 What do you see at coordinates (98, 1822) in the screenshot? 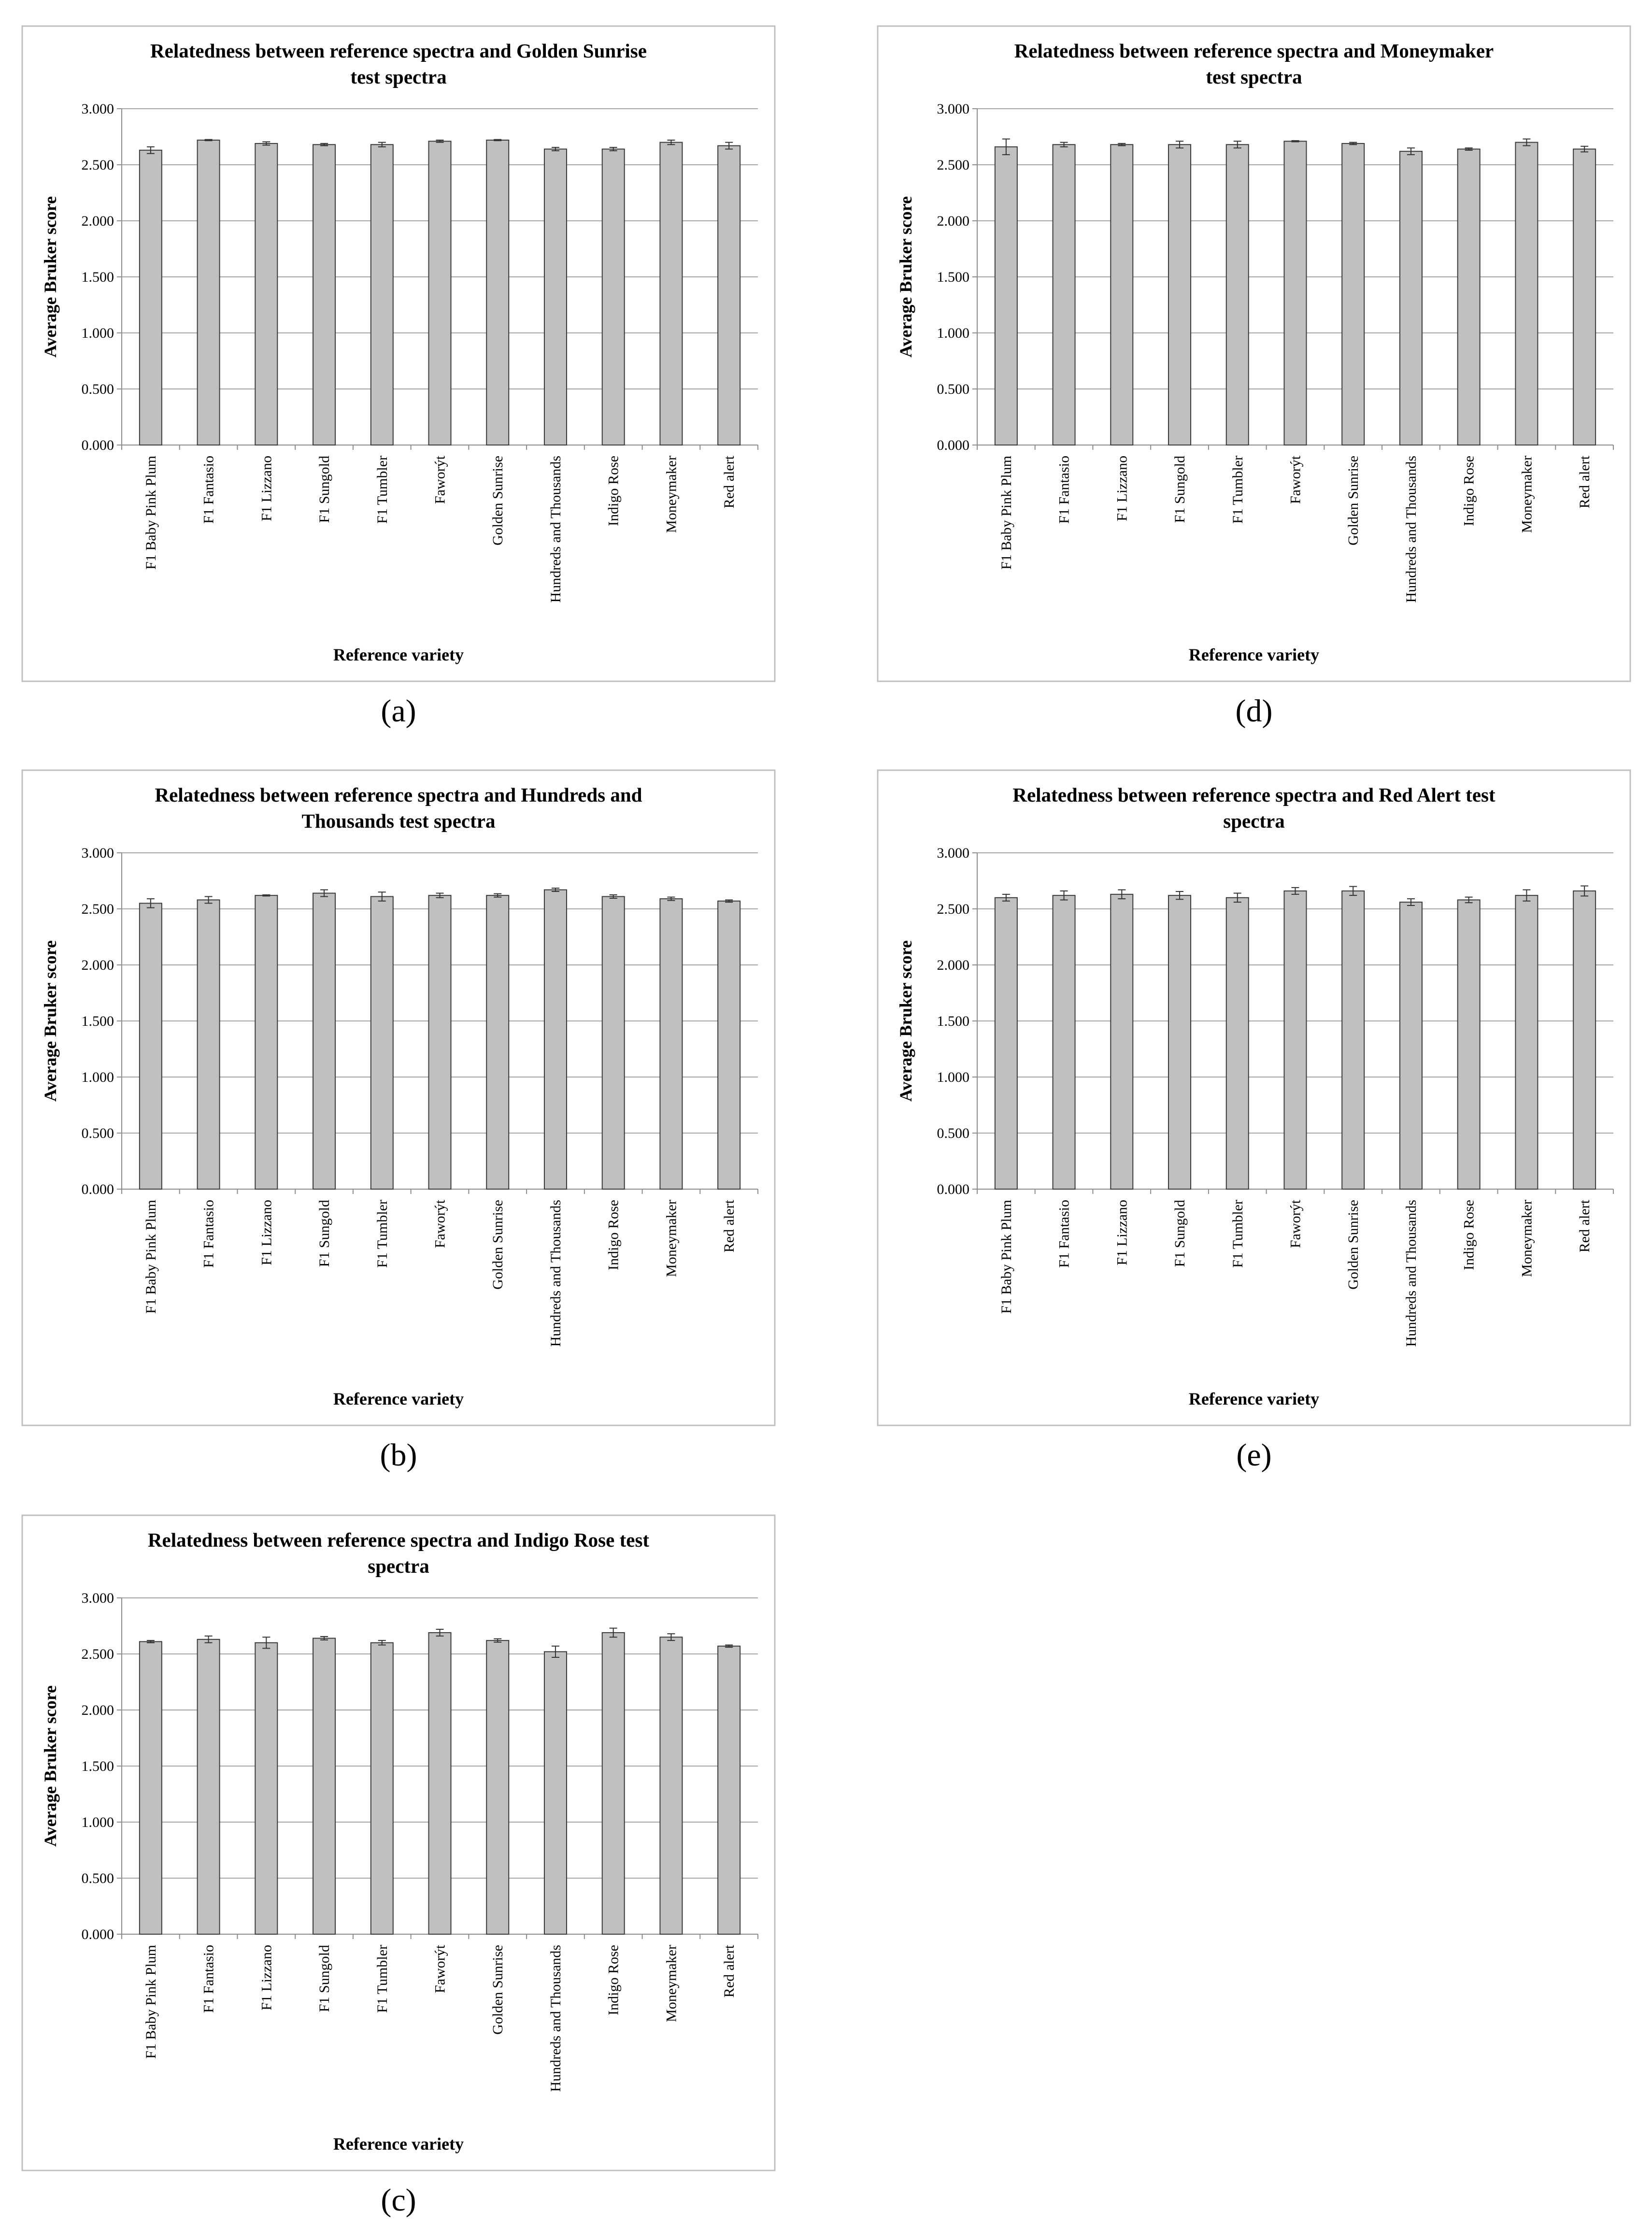
I see `y-tick-label: 1.000` at bounding box center [98, 1822].